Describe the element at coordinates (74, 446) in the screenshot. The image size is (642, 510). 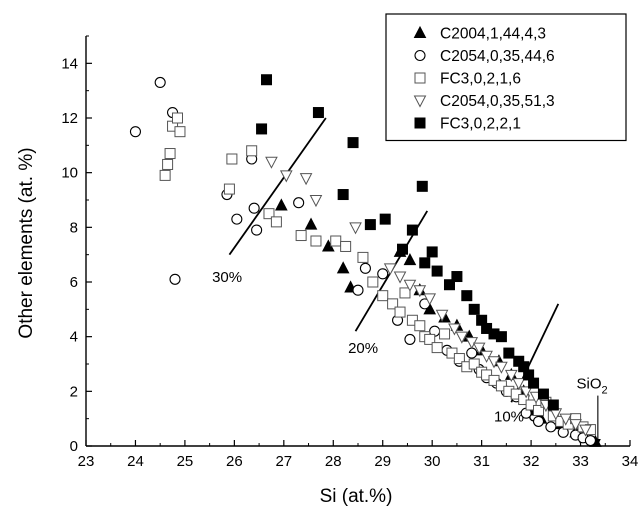
I see `y-tick-label: 0` at that location.